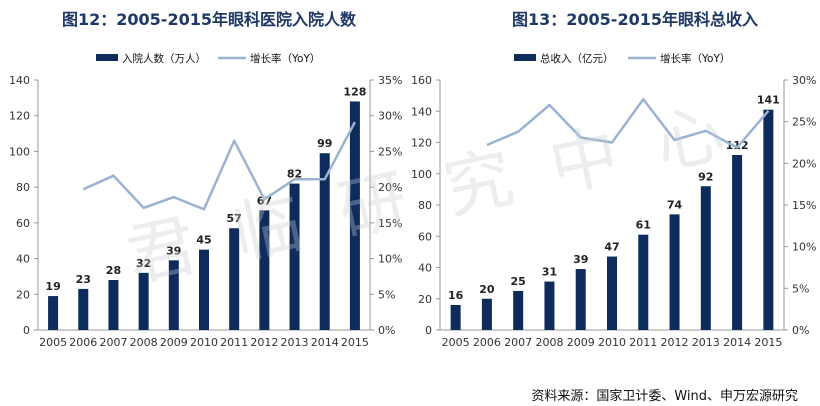 This screenshot has height=406, width=820. Describe the element at coordinates (518, 281) in the screenshot. I see `bar-value-label: 25` at that location.